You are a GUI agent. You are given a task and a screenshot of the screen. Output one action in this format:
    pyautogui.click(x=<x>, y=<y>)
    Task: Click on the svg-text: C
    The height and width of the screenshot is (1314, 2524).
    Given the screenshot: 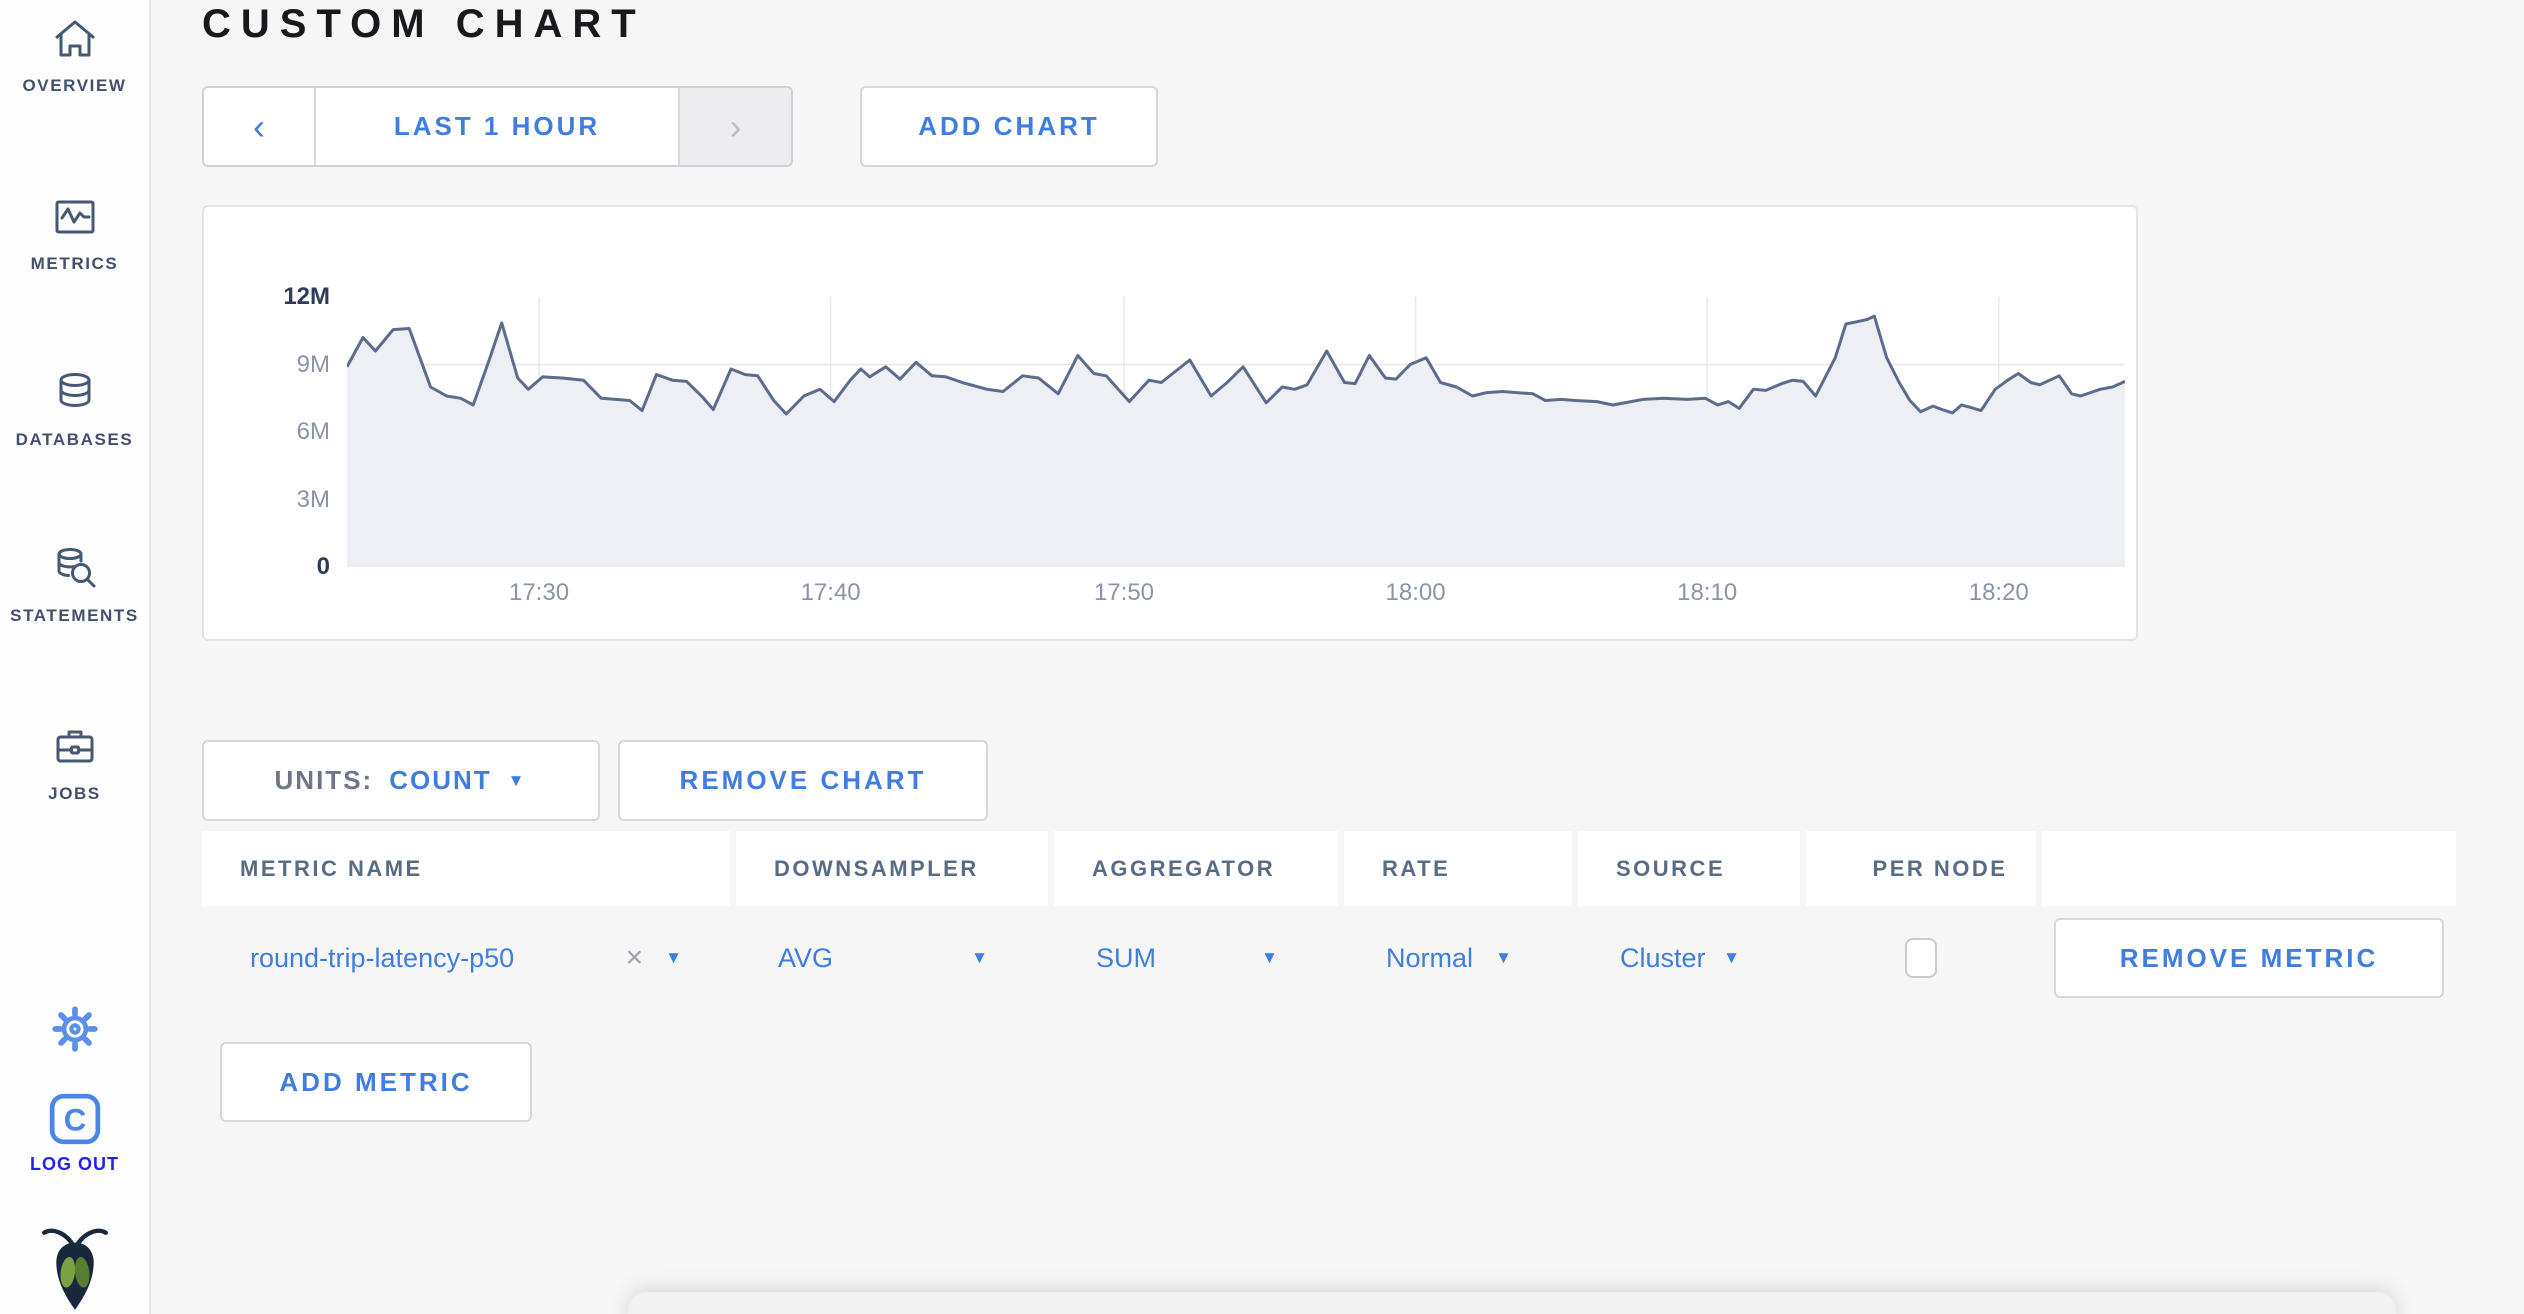 What is the action you would take?
    pyautogui.click(x=74, y=1119)
    